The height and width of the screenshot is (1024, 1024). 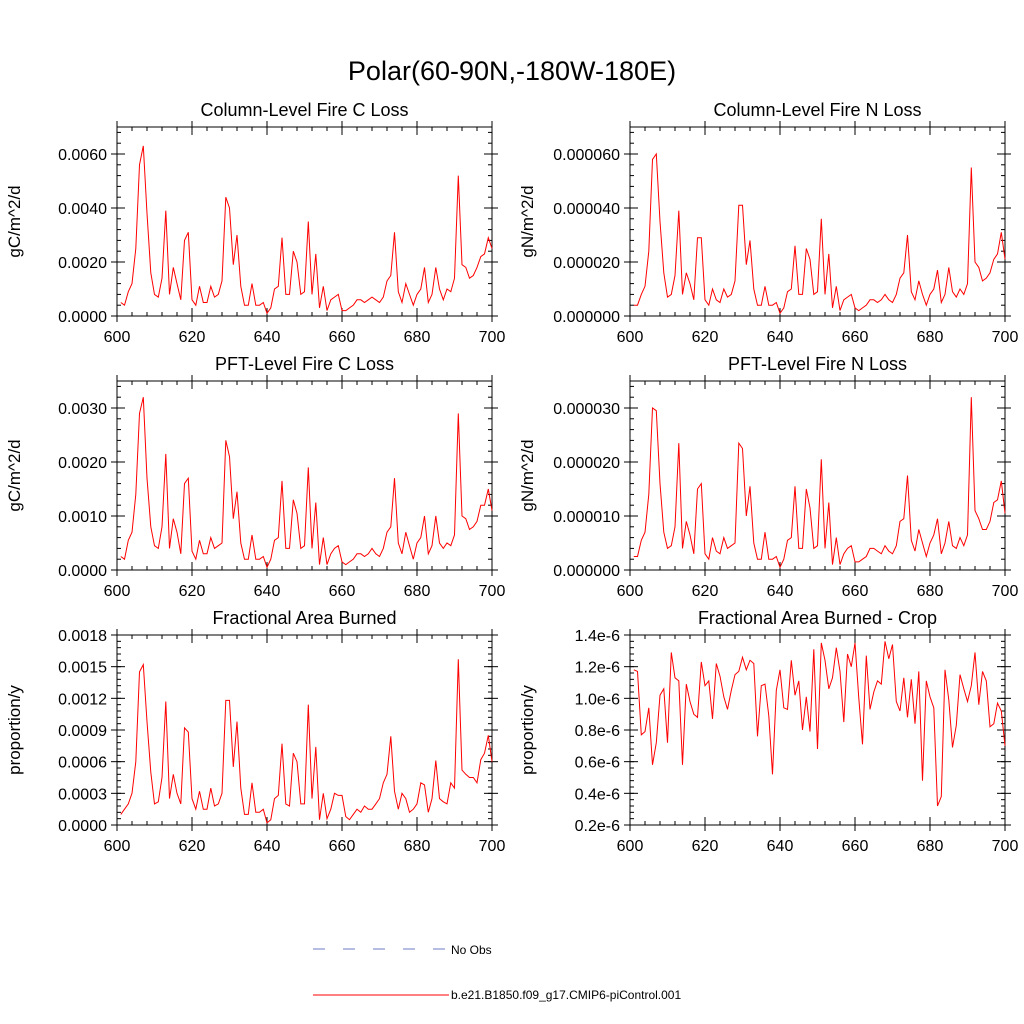 What do you see at coordinates (586, 155) in the screenshot?
I see `y-tick-label: 0.000060` at bounding box center [586, 155].